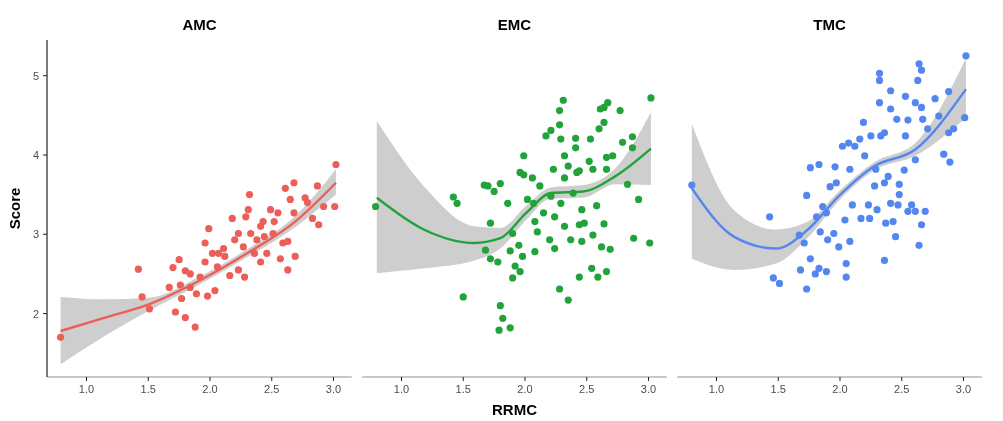 This screenshot has width=1003, height=421. Describe the element at coordinates (829, 24) in the screenshot. I see `chart-title: TMC` at that location.